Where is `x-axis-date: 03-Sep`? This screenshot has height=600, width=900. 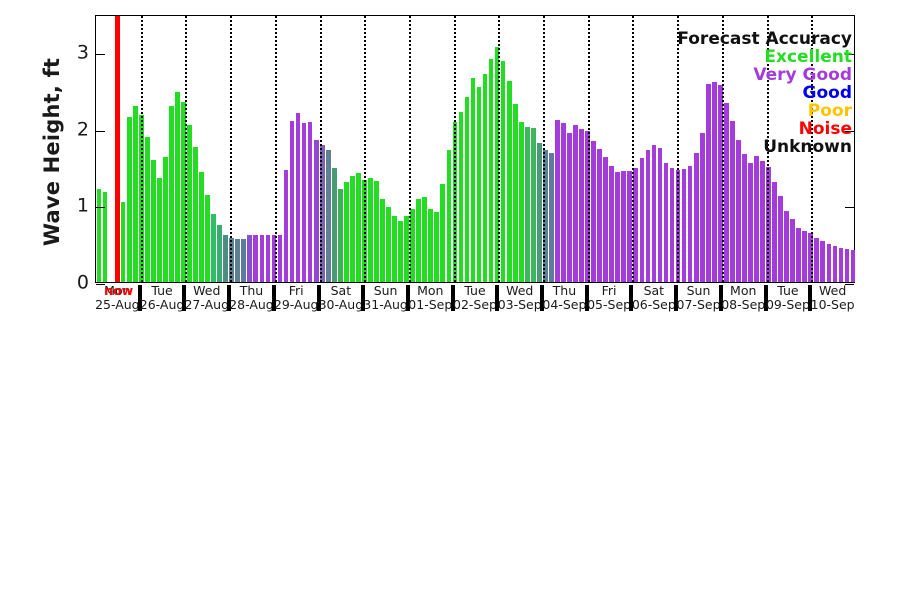 x-axis-date: 03-Sep is located at coordinates (519, 304).